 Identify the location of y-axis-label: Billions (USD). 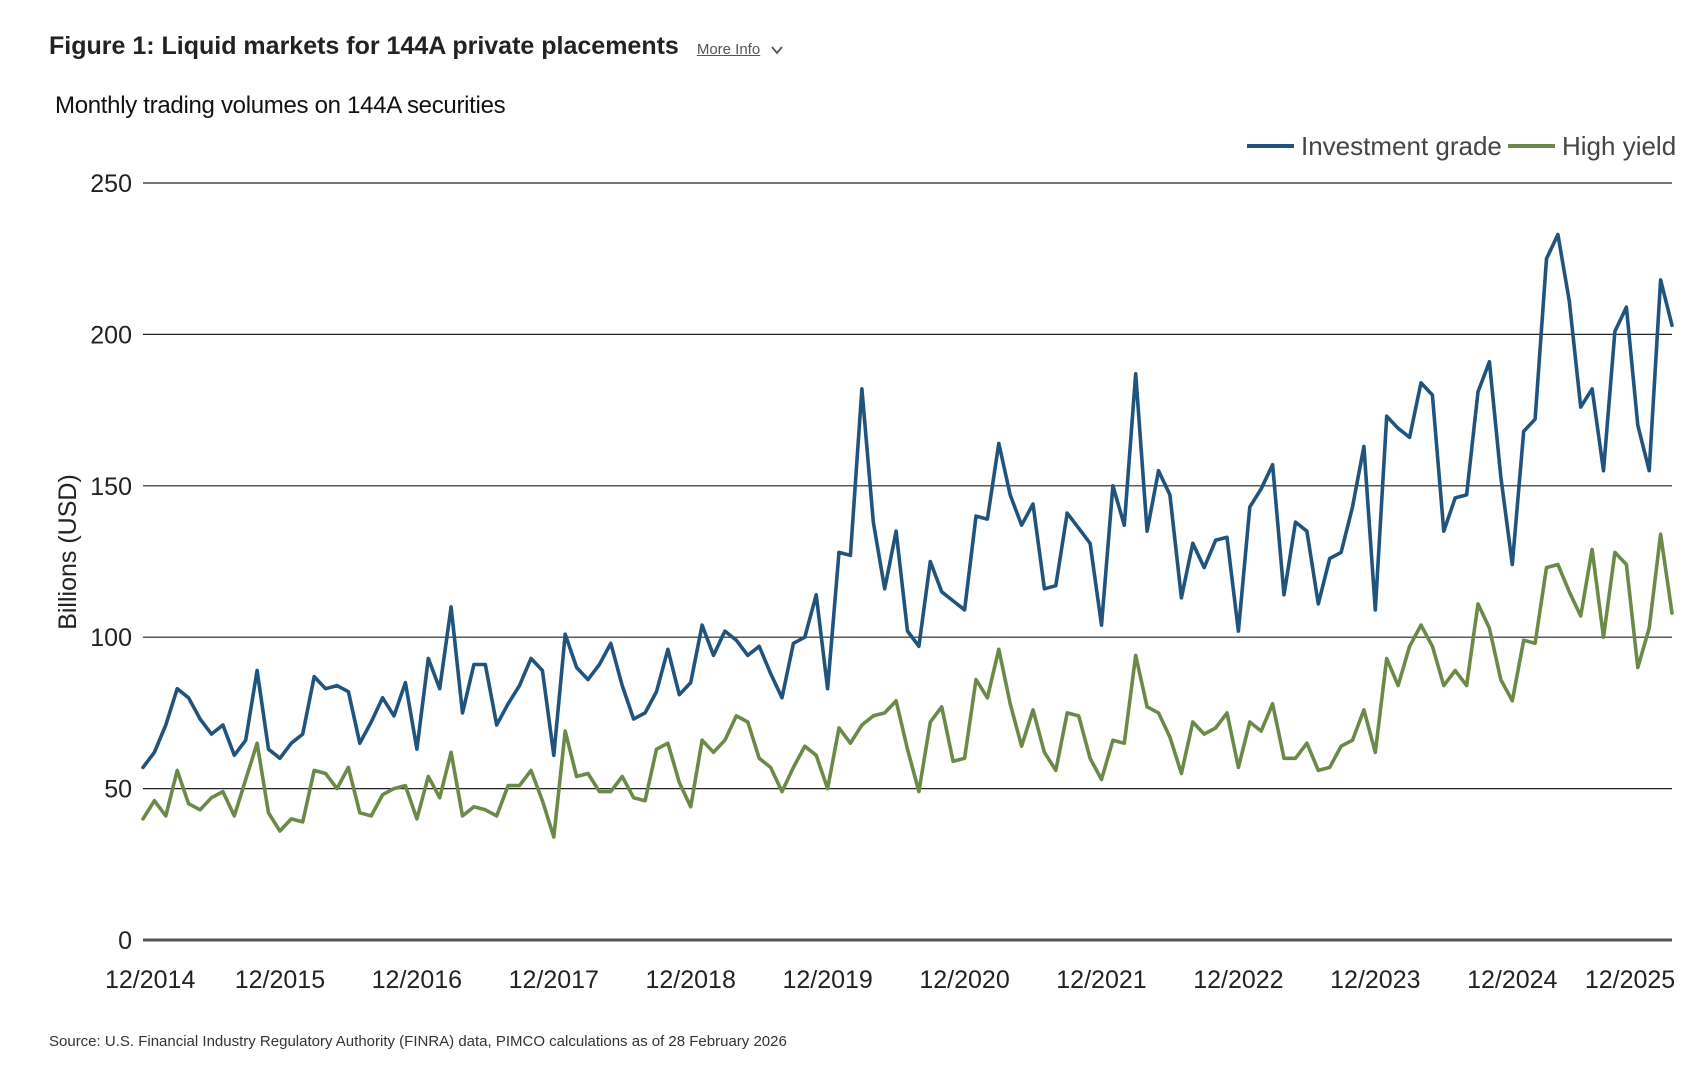
(68, 552).